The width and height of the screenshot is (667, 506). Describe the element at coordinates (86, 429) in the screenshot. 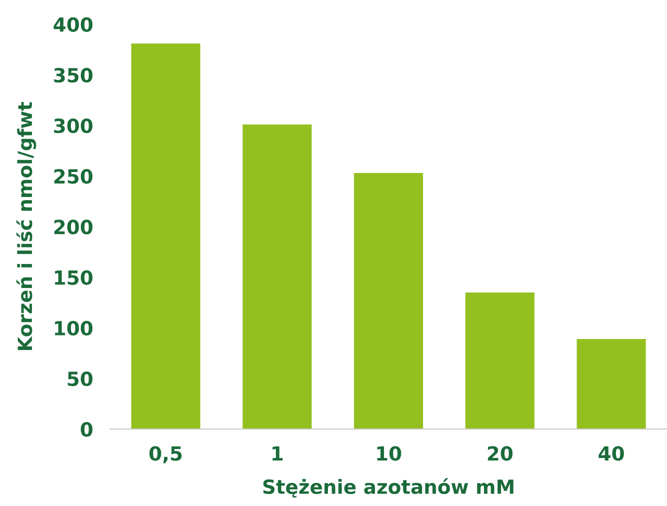

I see `y-tick-label: 0` at that location.